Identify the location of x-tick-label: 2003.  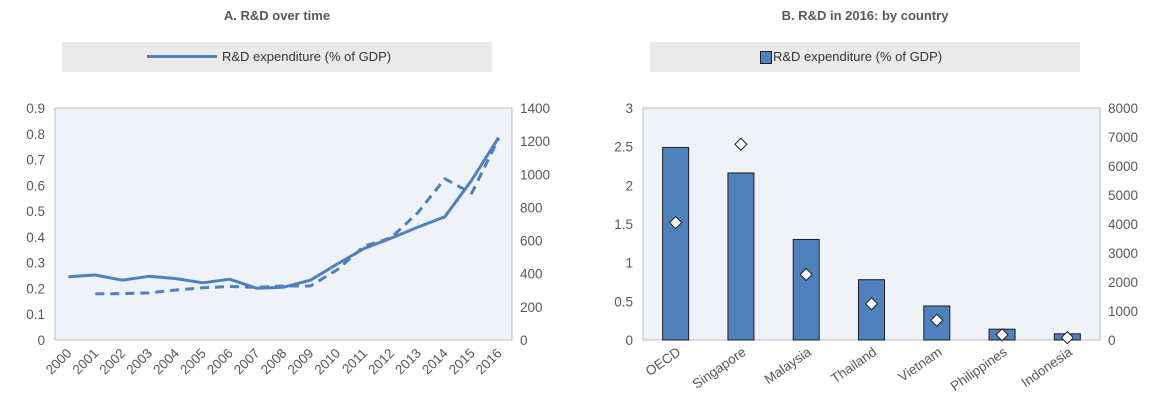
(139, 362).